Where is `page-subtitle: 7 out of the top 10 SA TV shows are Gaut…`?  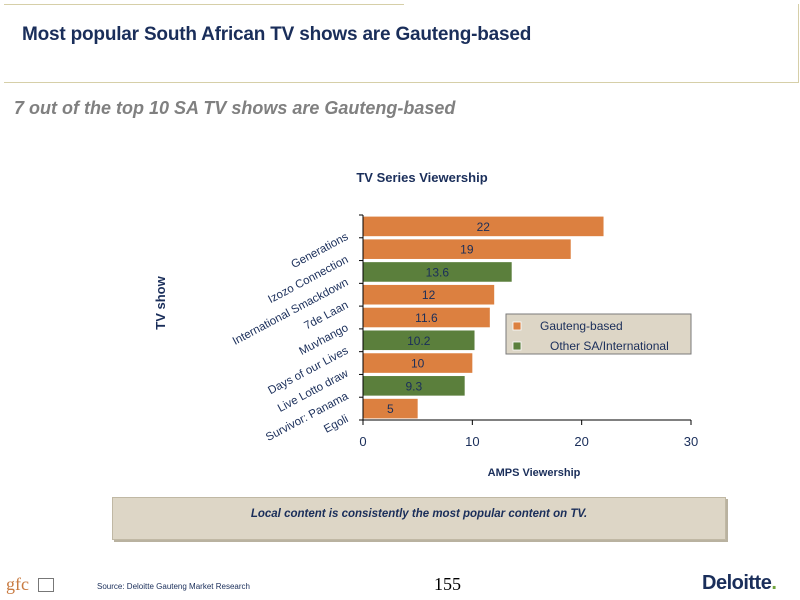 page-subtitle: 7 out of the top 10 SA TV shows are Gaut… is located at coordinates (235, 108).